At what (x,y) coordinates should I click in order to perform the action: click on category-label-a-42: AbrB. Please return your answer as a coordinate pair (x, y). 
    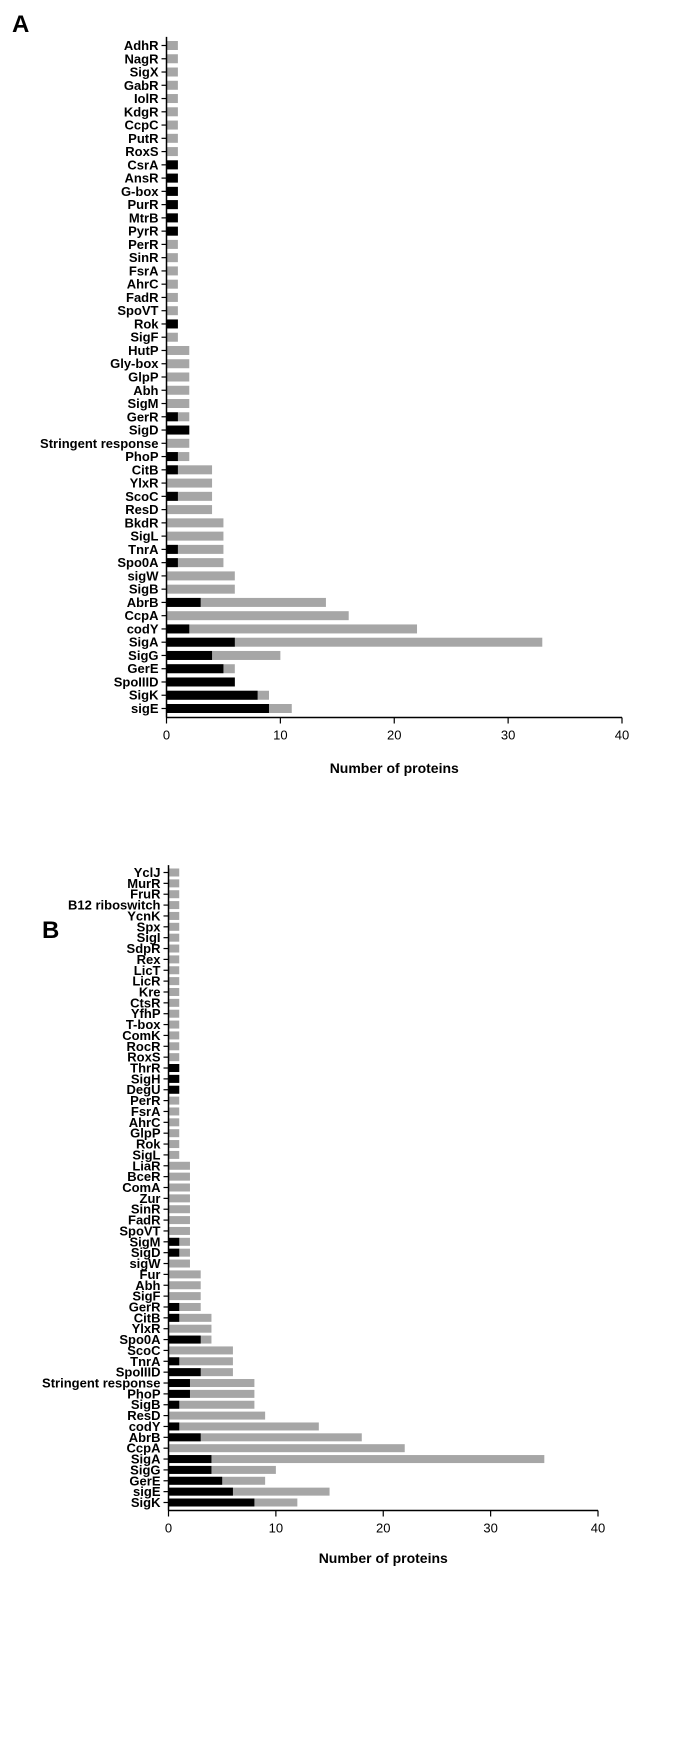
    Looking at the image, I should click on (143, 602).